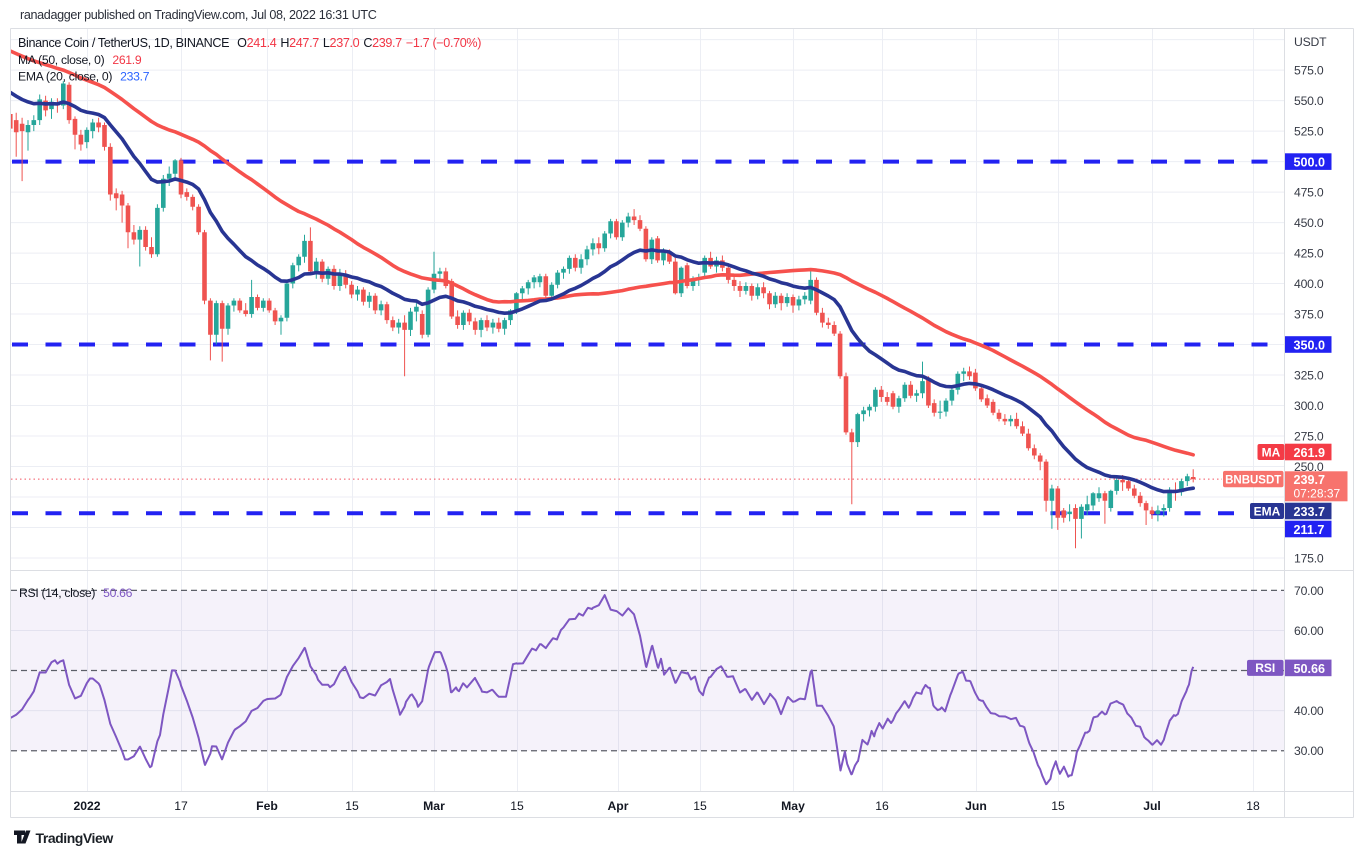 This screenshot has width=1363, height=856. Describe the element at coordinates (1310, 42) in the screenshot. I see `svg-text: USDT` at that location.